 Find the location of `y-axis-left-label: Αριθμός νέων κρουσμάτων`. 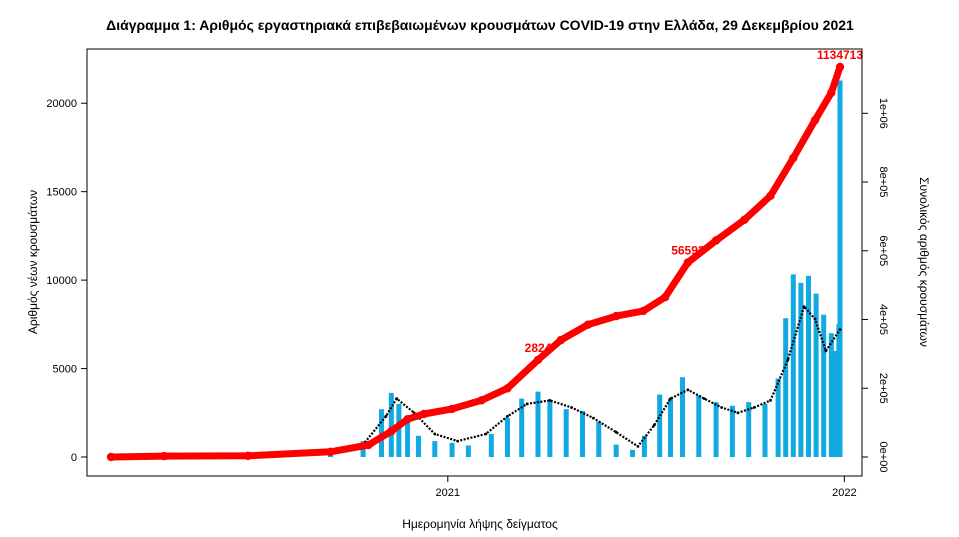

y-axis-left-label: Αριθμός νέων κρουσμάτων is located at coordinates (33, 262).